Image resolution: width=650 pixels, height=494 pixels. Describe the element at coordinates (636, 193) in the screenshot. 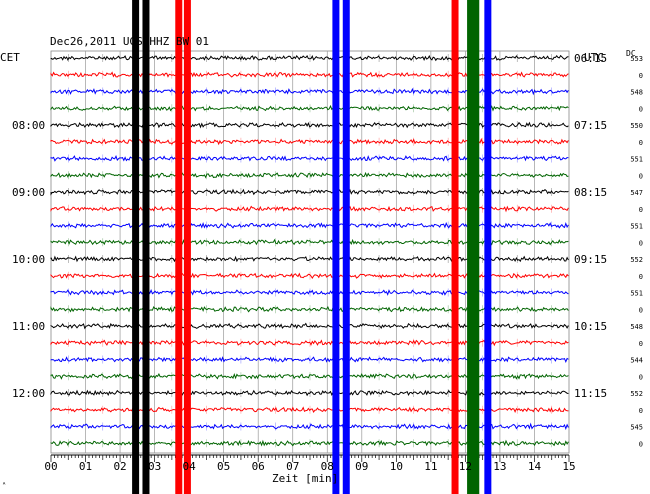

I see `offset-value: 547` at that location.